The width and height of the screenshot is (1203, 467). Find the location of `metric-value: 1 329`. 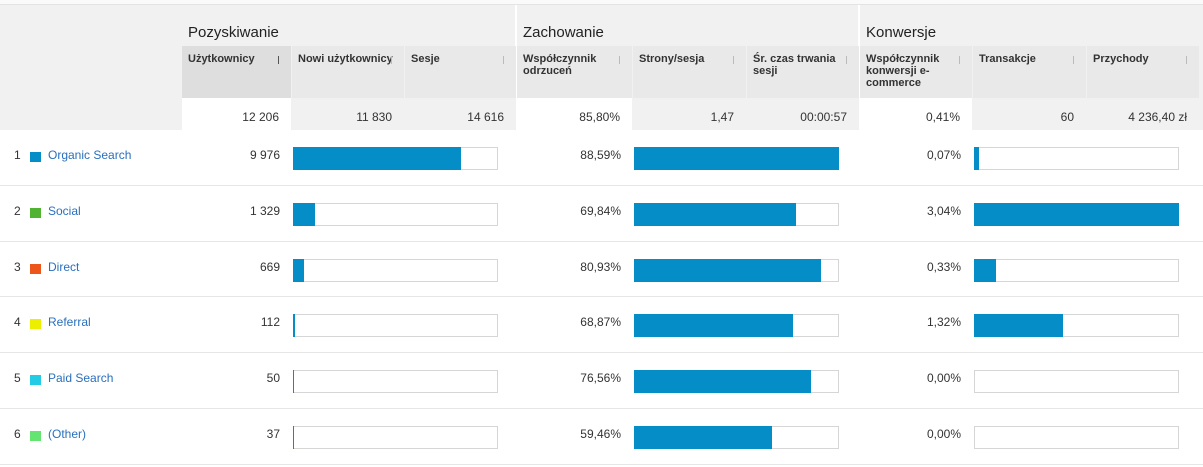

metric-value: 1 329 is located at coordinates (264, 210).